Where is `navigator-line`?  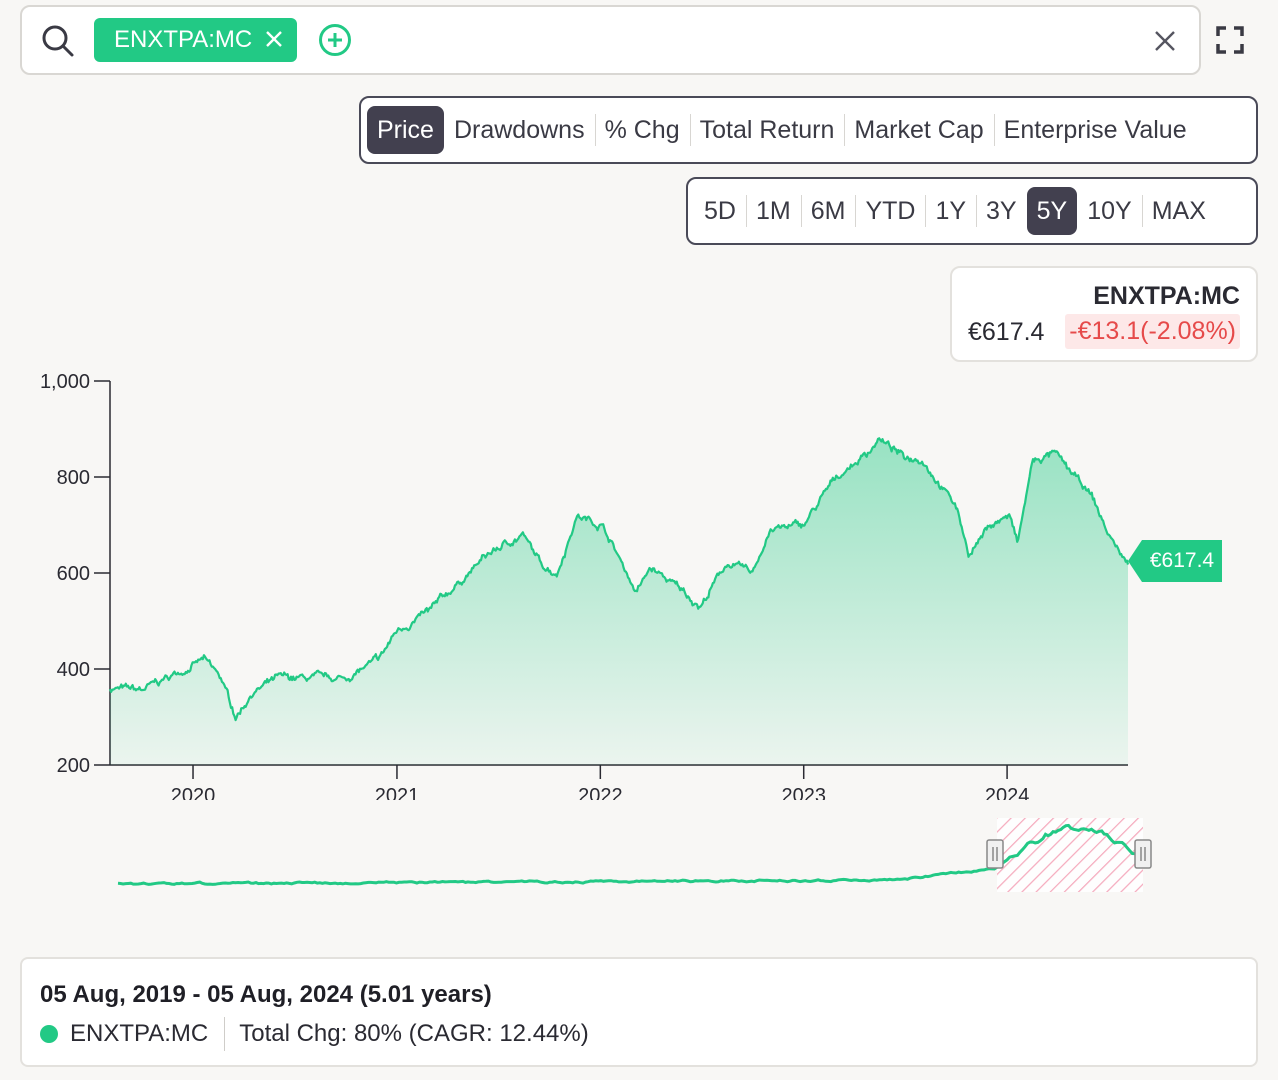
navigator-line is located at coordinates (629, 854).